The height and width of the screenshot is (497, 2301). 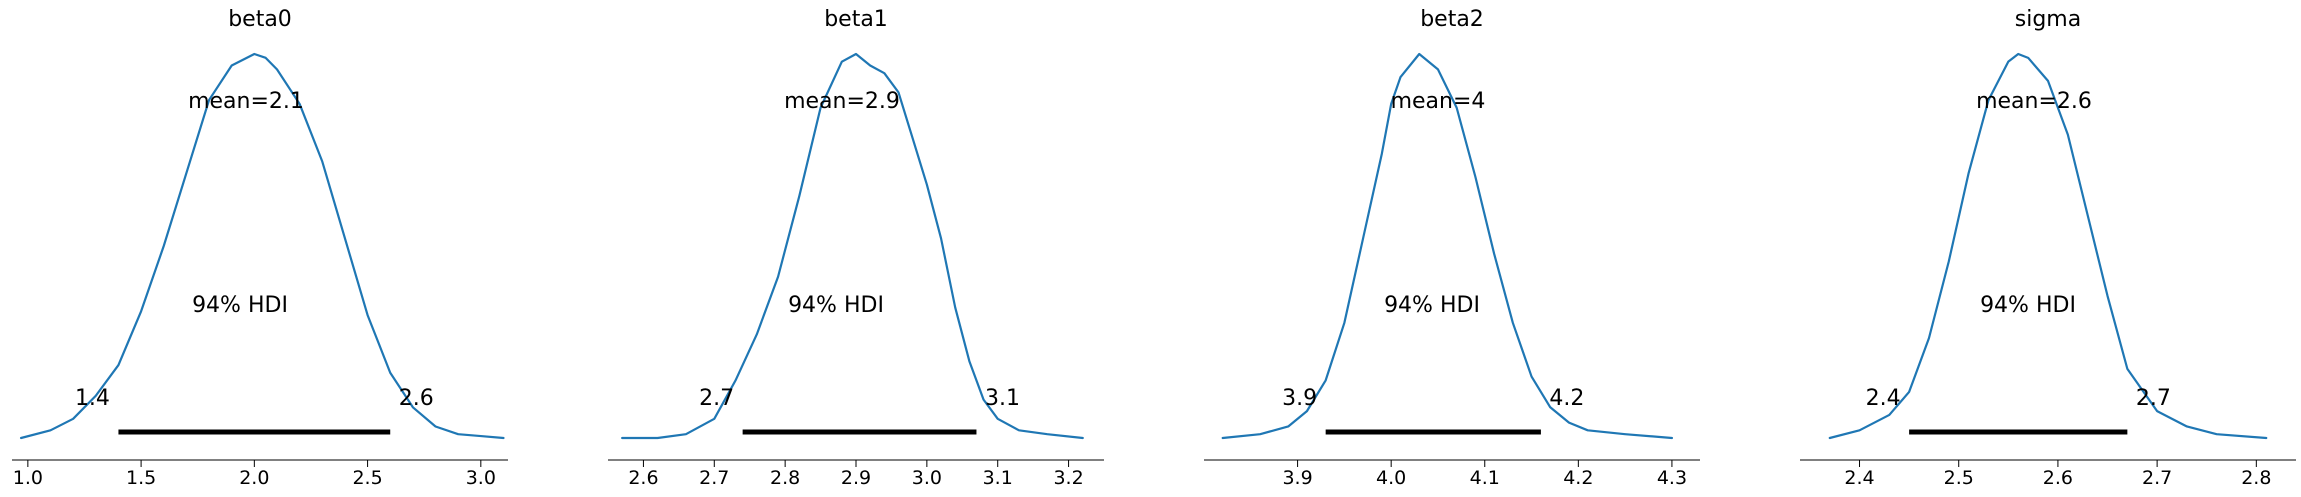 What do you see at coordinates (416, 398) in the screenshot?
I see `hdi-high-label: 2.6` at bounding box center [416, 398].